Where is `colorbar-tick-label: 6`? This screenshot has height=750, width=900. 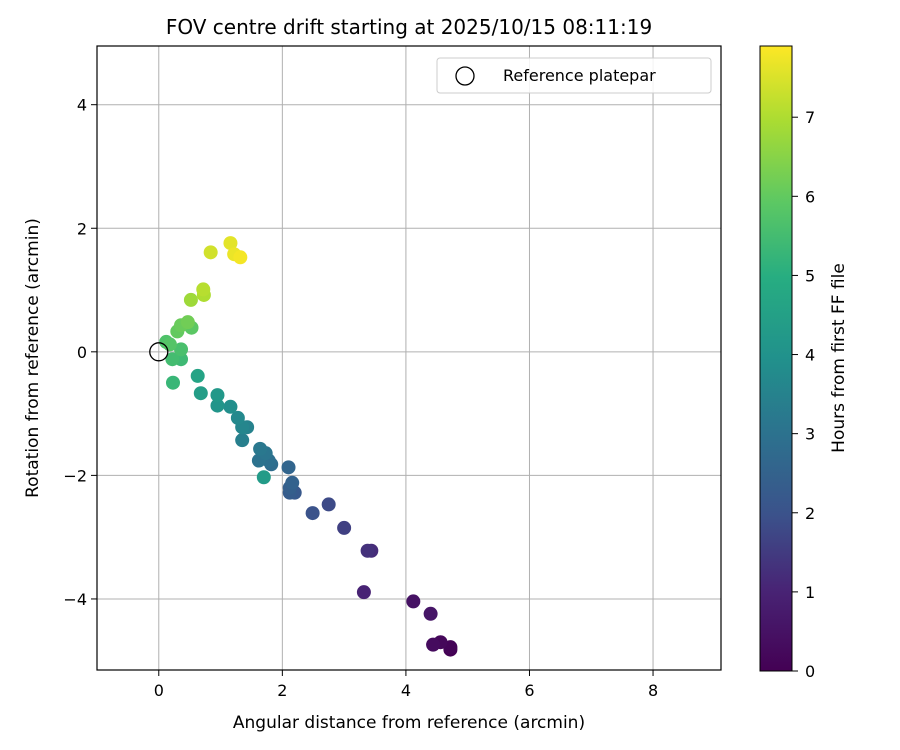
colorbar-tick-label: 6 is located at coordinates (810, 196).